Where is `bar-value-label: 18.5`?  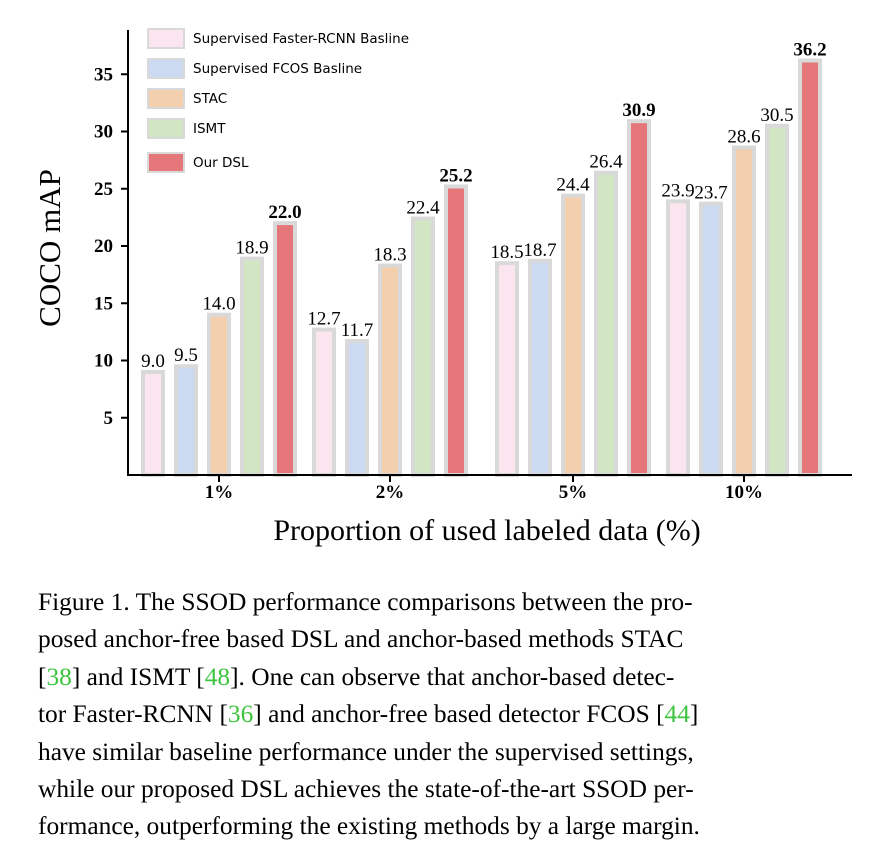
bar-value-label: 18.5 is located at coordinates (506, 252).